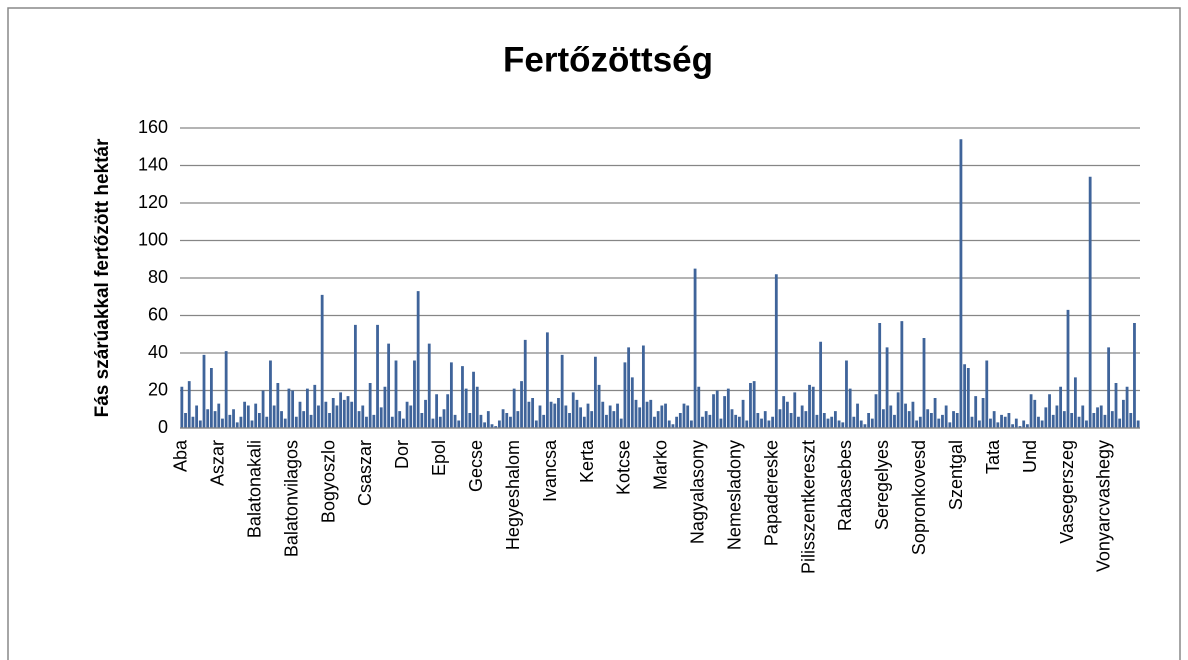  What do you see at coordinates (771, 493) in the screenshot?
I see `x-tick-label: Papadereske` at bounding box center [771, 493].